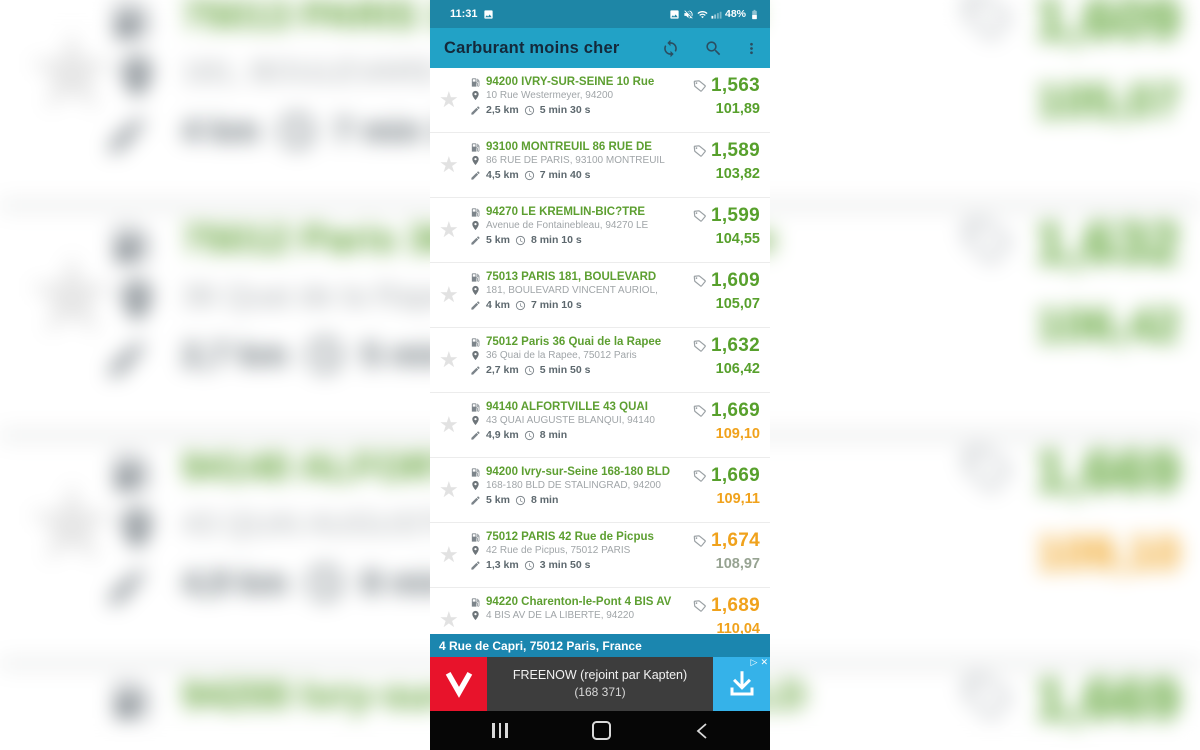  Describe the element at coordinates (575, 160) in the screenshot. I see `station-address: 86 RUE DE PARIS, 93100 MONTREUIL` at that location.